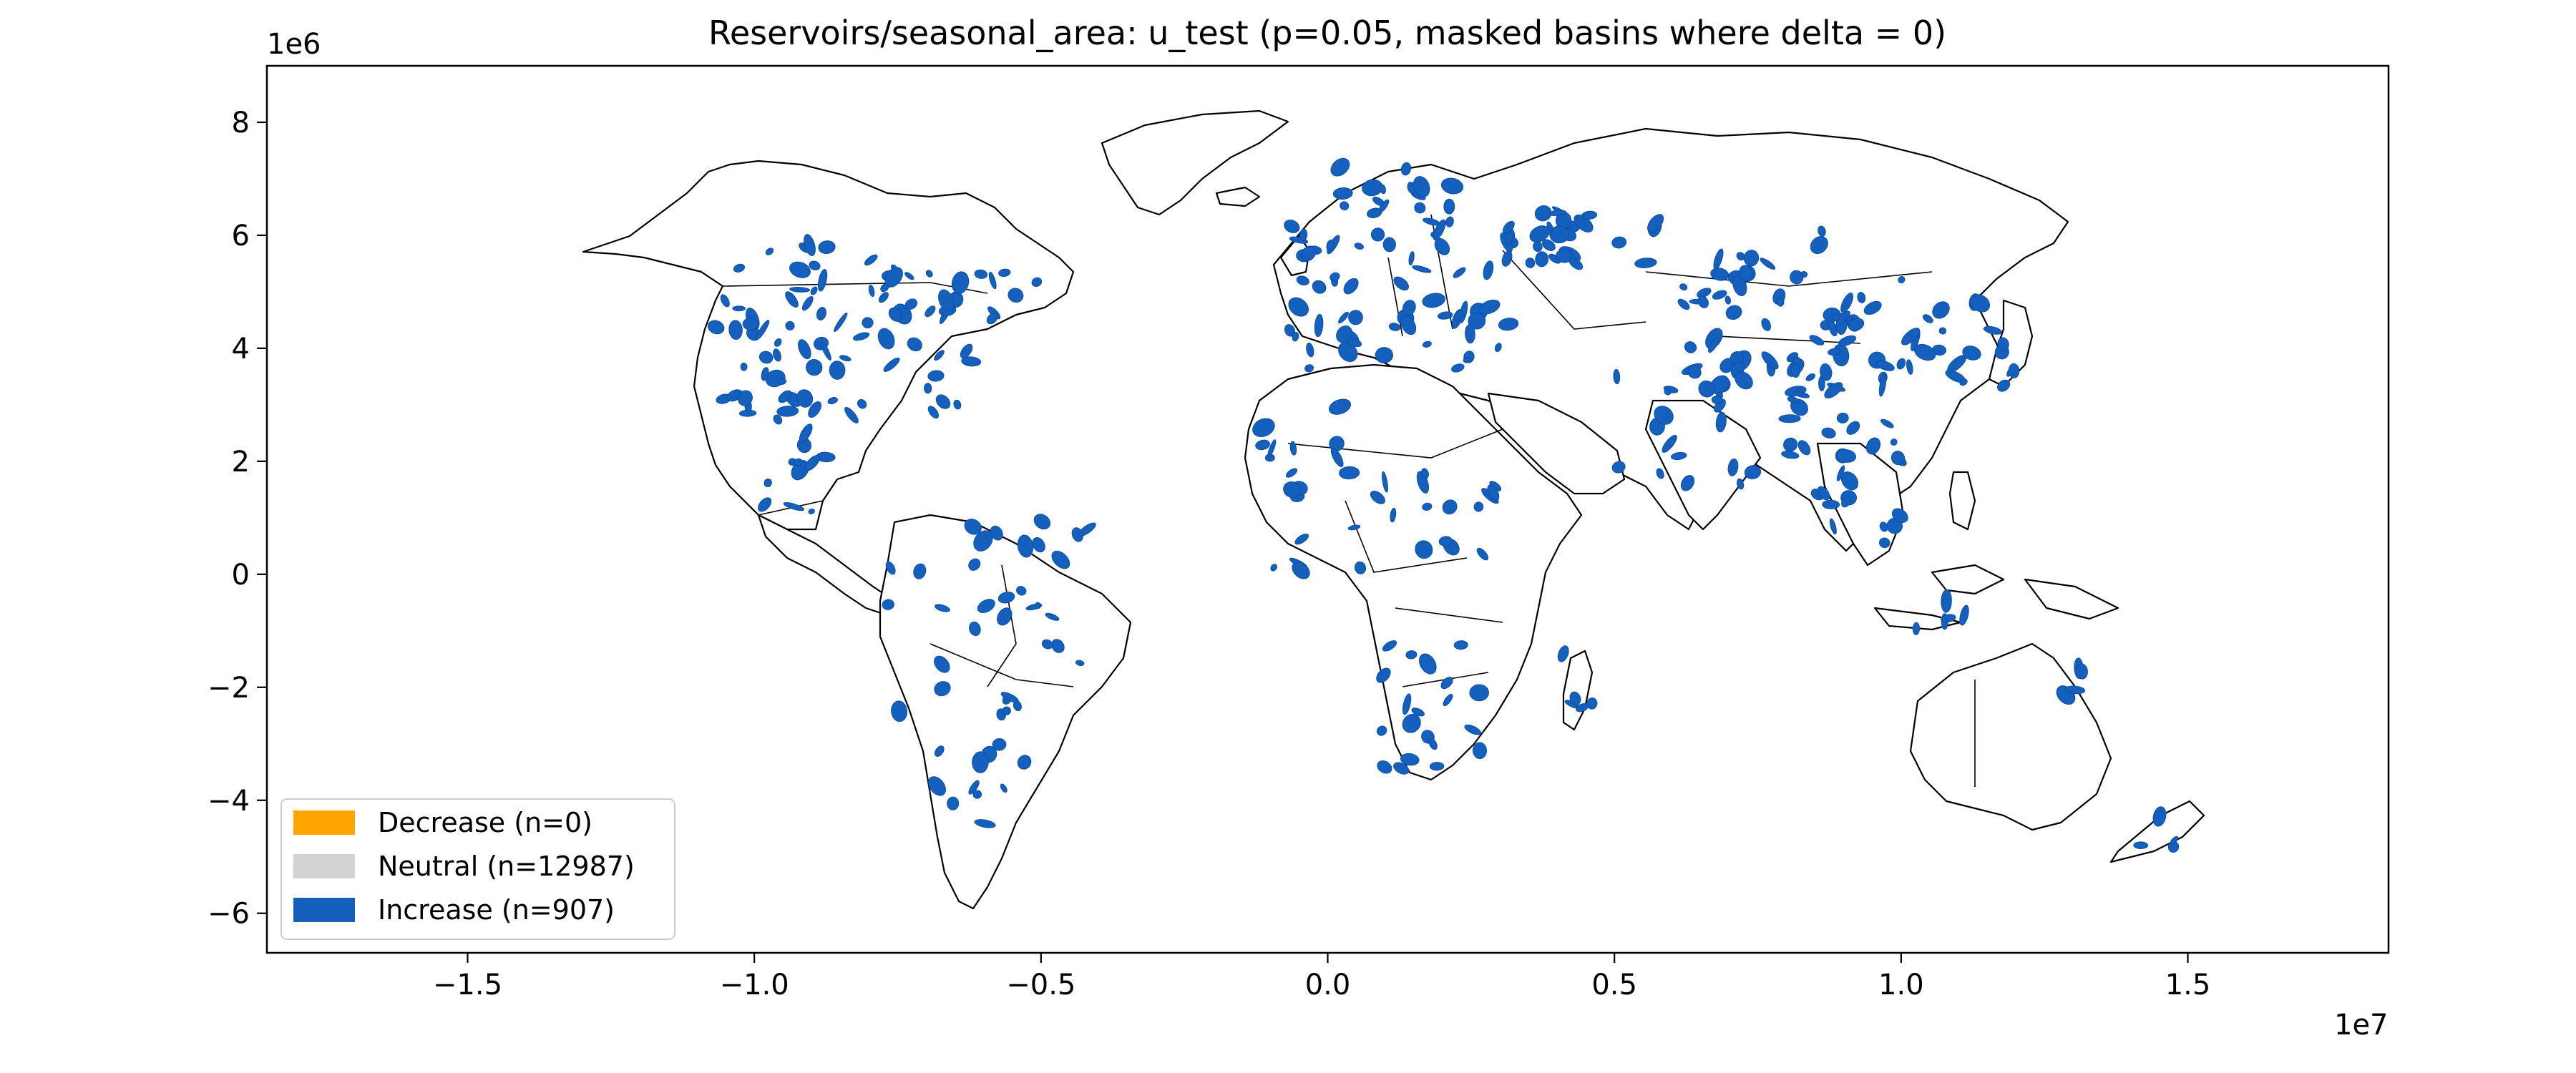 The height and width of the screenshot is (1073, 2576). What do you see at coordinates (241, 463) in the screenshot?
I see `y-tick-label: 2` at bounding box center [241, 463].